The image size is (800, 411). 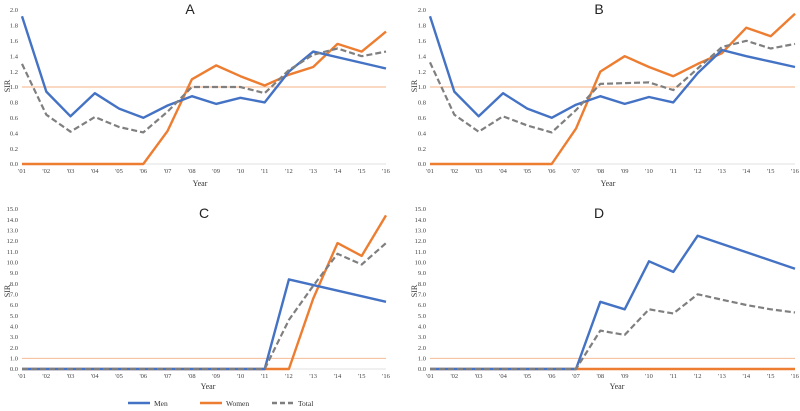 I want to click on y-tick-label: 11.0, so click(x=420, y=252).